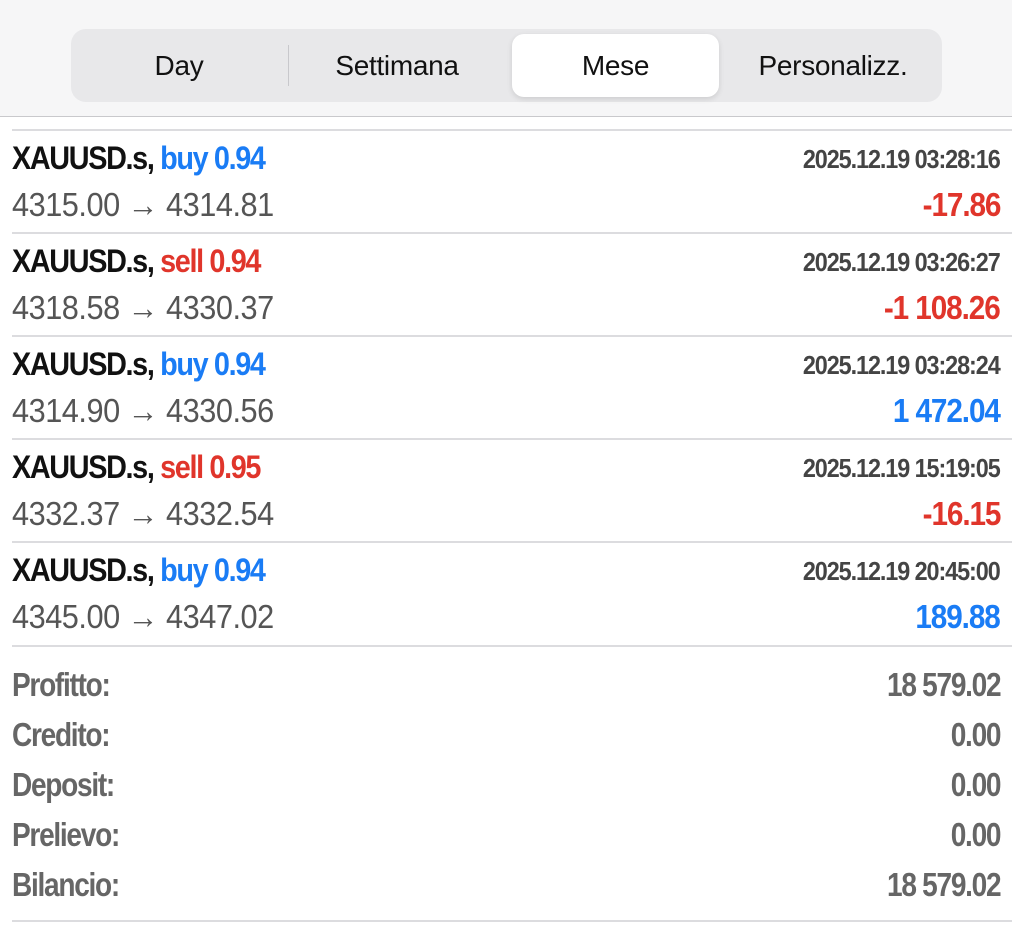  I want to click on tab-settimana: Settimana, so click(397, 65).